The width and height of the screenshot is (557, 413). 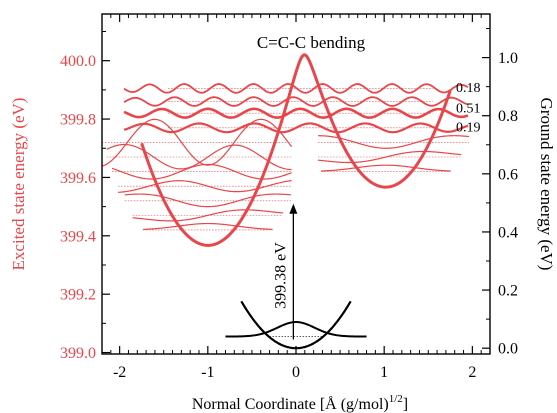 What do you see at coordinates (119, 372) in the screenshot?
I see `x-tick-label: -2` at bounding box center [119, 372].